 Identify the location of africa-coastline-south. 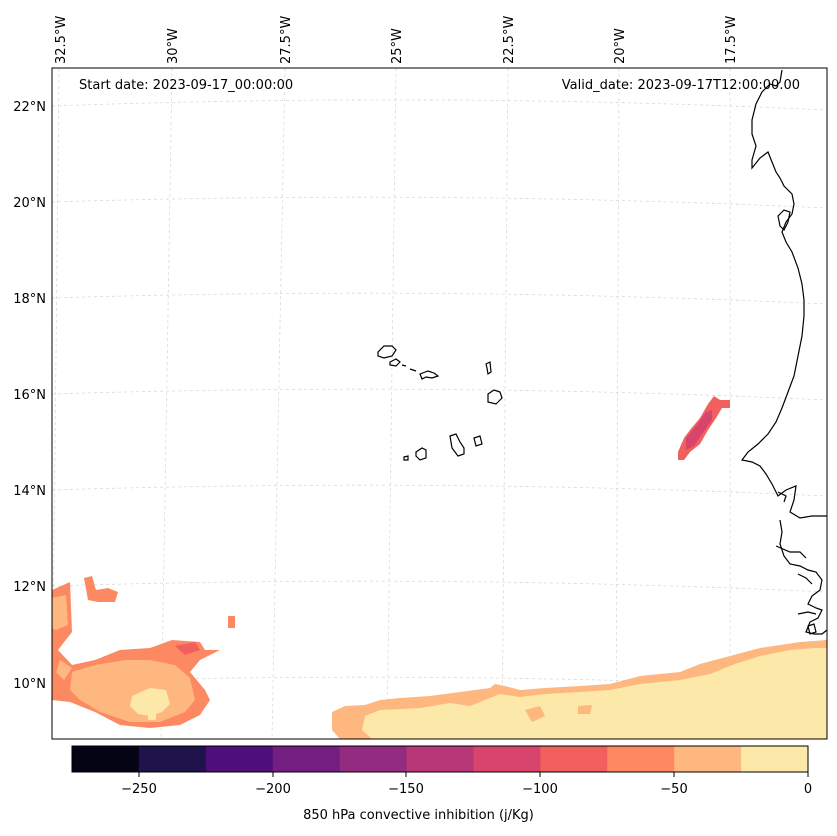
(803, 577).